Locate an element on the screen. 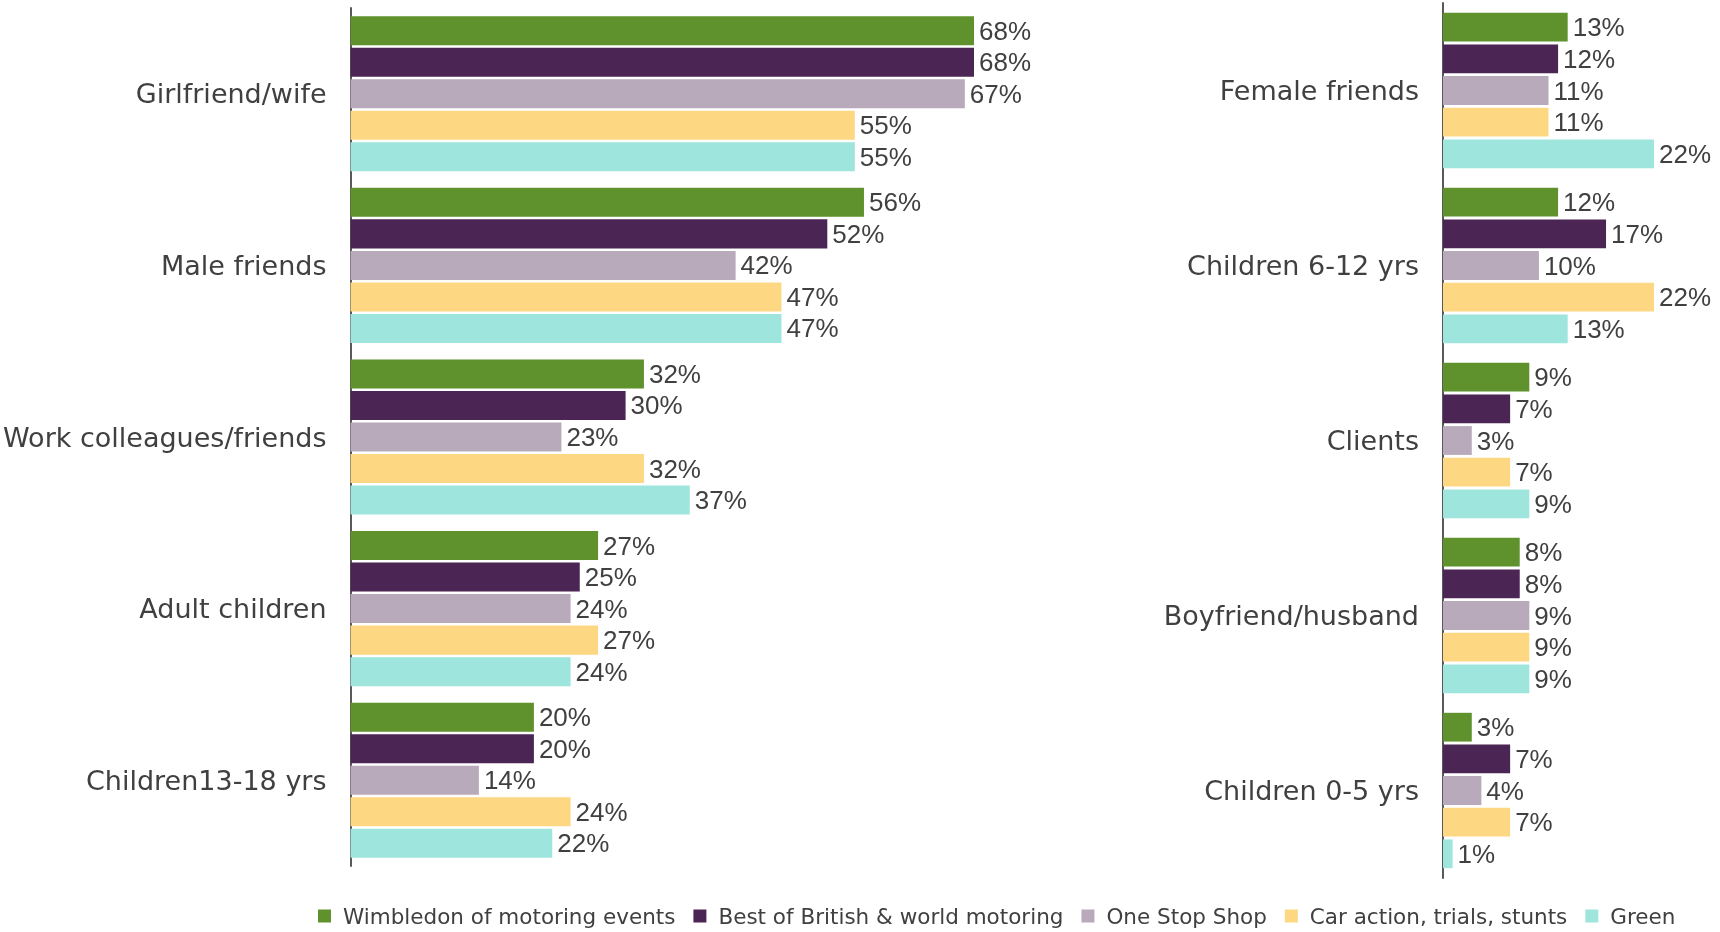  data-label: 17% is located at coordinates (1637, 233).